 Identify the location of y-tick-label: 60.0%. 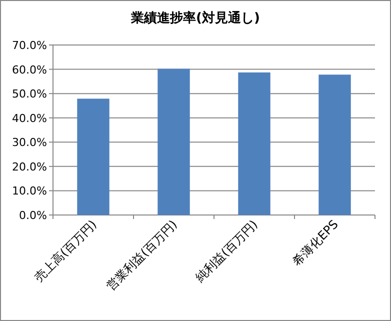
(29, 69).